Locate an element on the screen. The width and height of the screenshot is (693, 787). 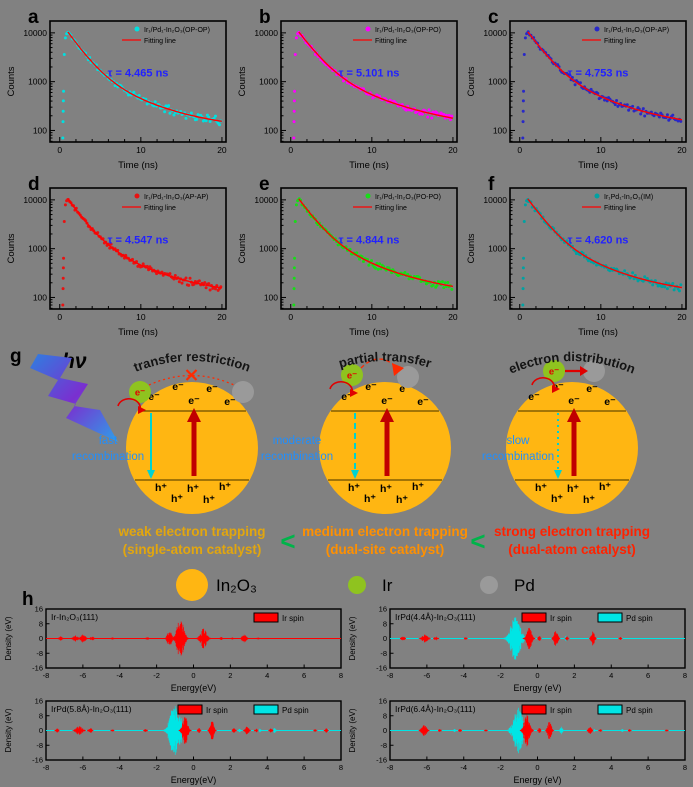
recombination-label: moderate is located at coordinates (297, 441).